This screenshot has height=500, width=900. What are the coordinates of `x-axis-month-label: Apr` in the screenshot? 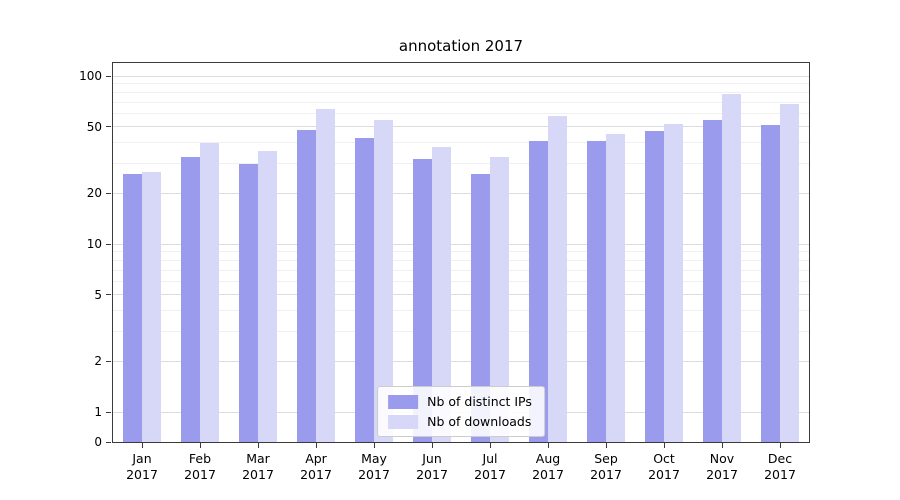 It's located at (316, 458).